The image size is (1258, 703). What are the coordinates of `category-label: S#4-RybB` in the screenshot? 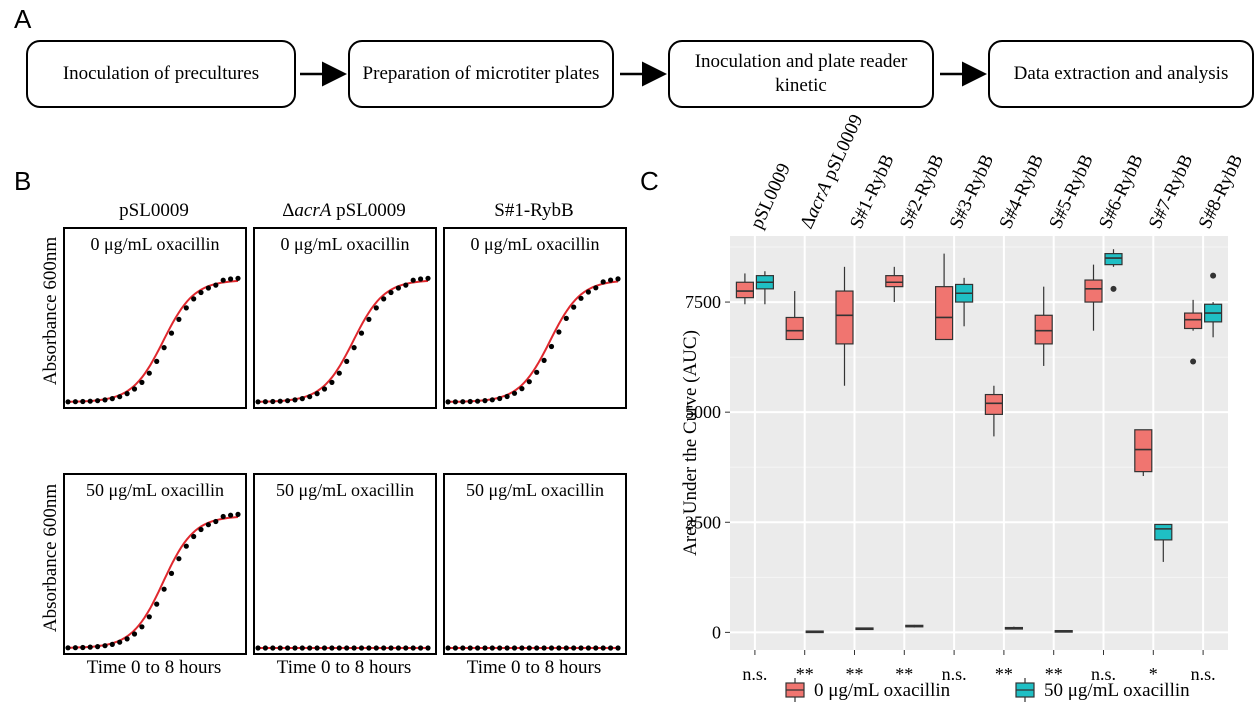 It's located at (1021, 191).